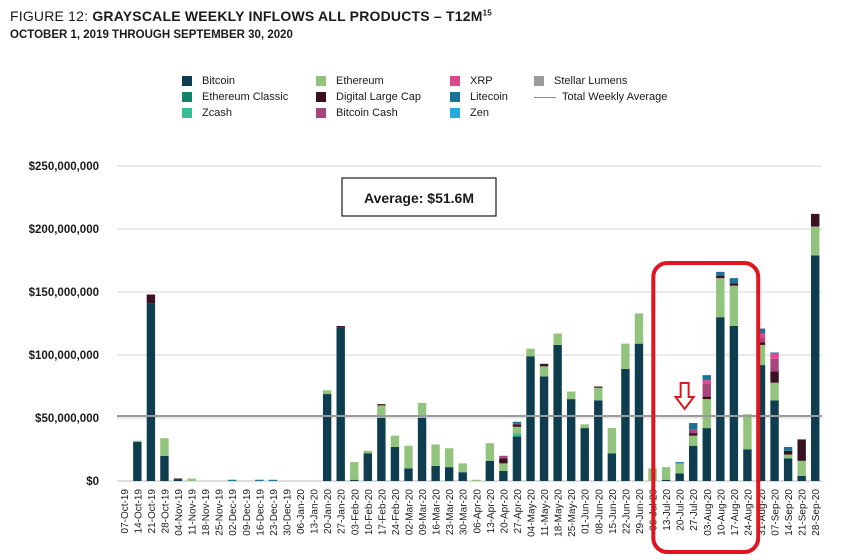 The height and width of the screenshot is (560, 844). I want to click on y-tick-label: $150,000,000, so click(64, 293).